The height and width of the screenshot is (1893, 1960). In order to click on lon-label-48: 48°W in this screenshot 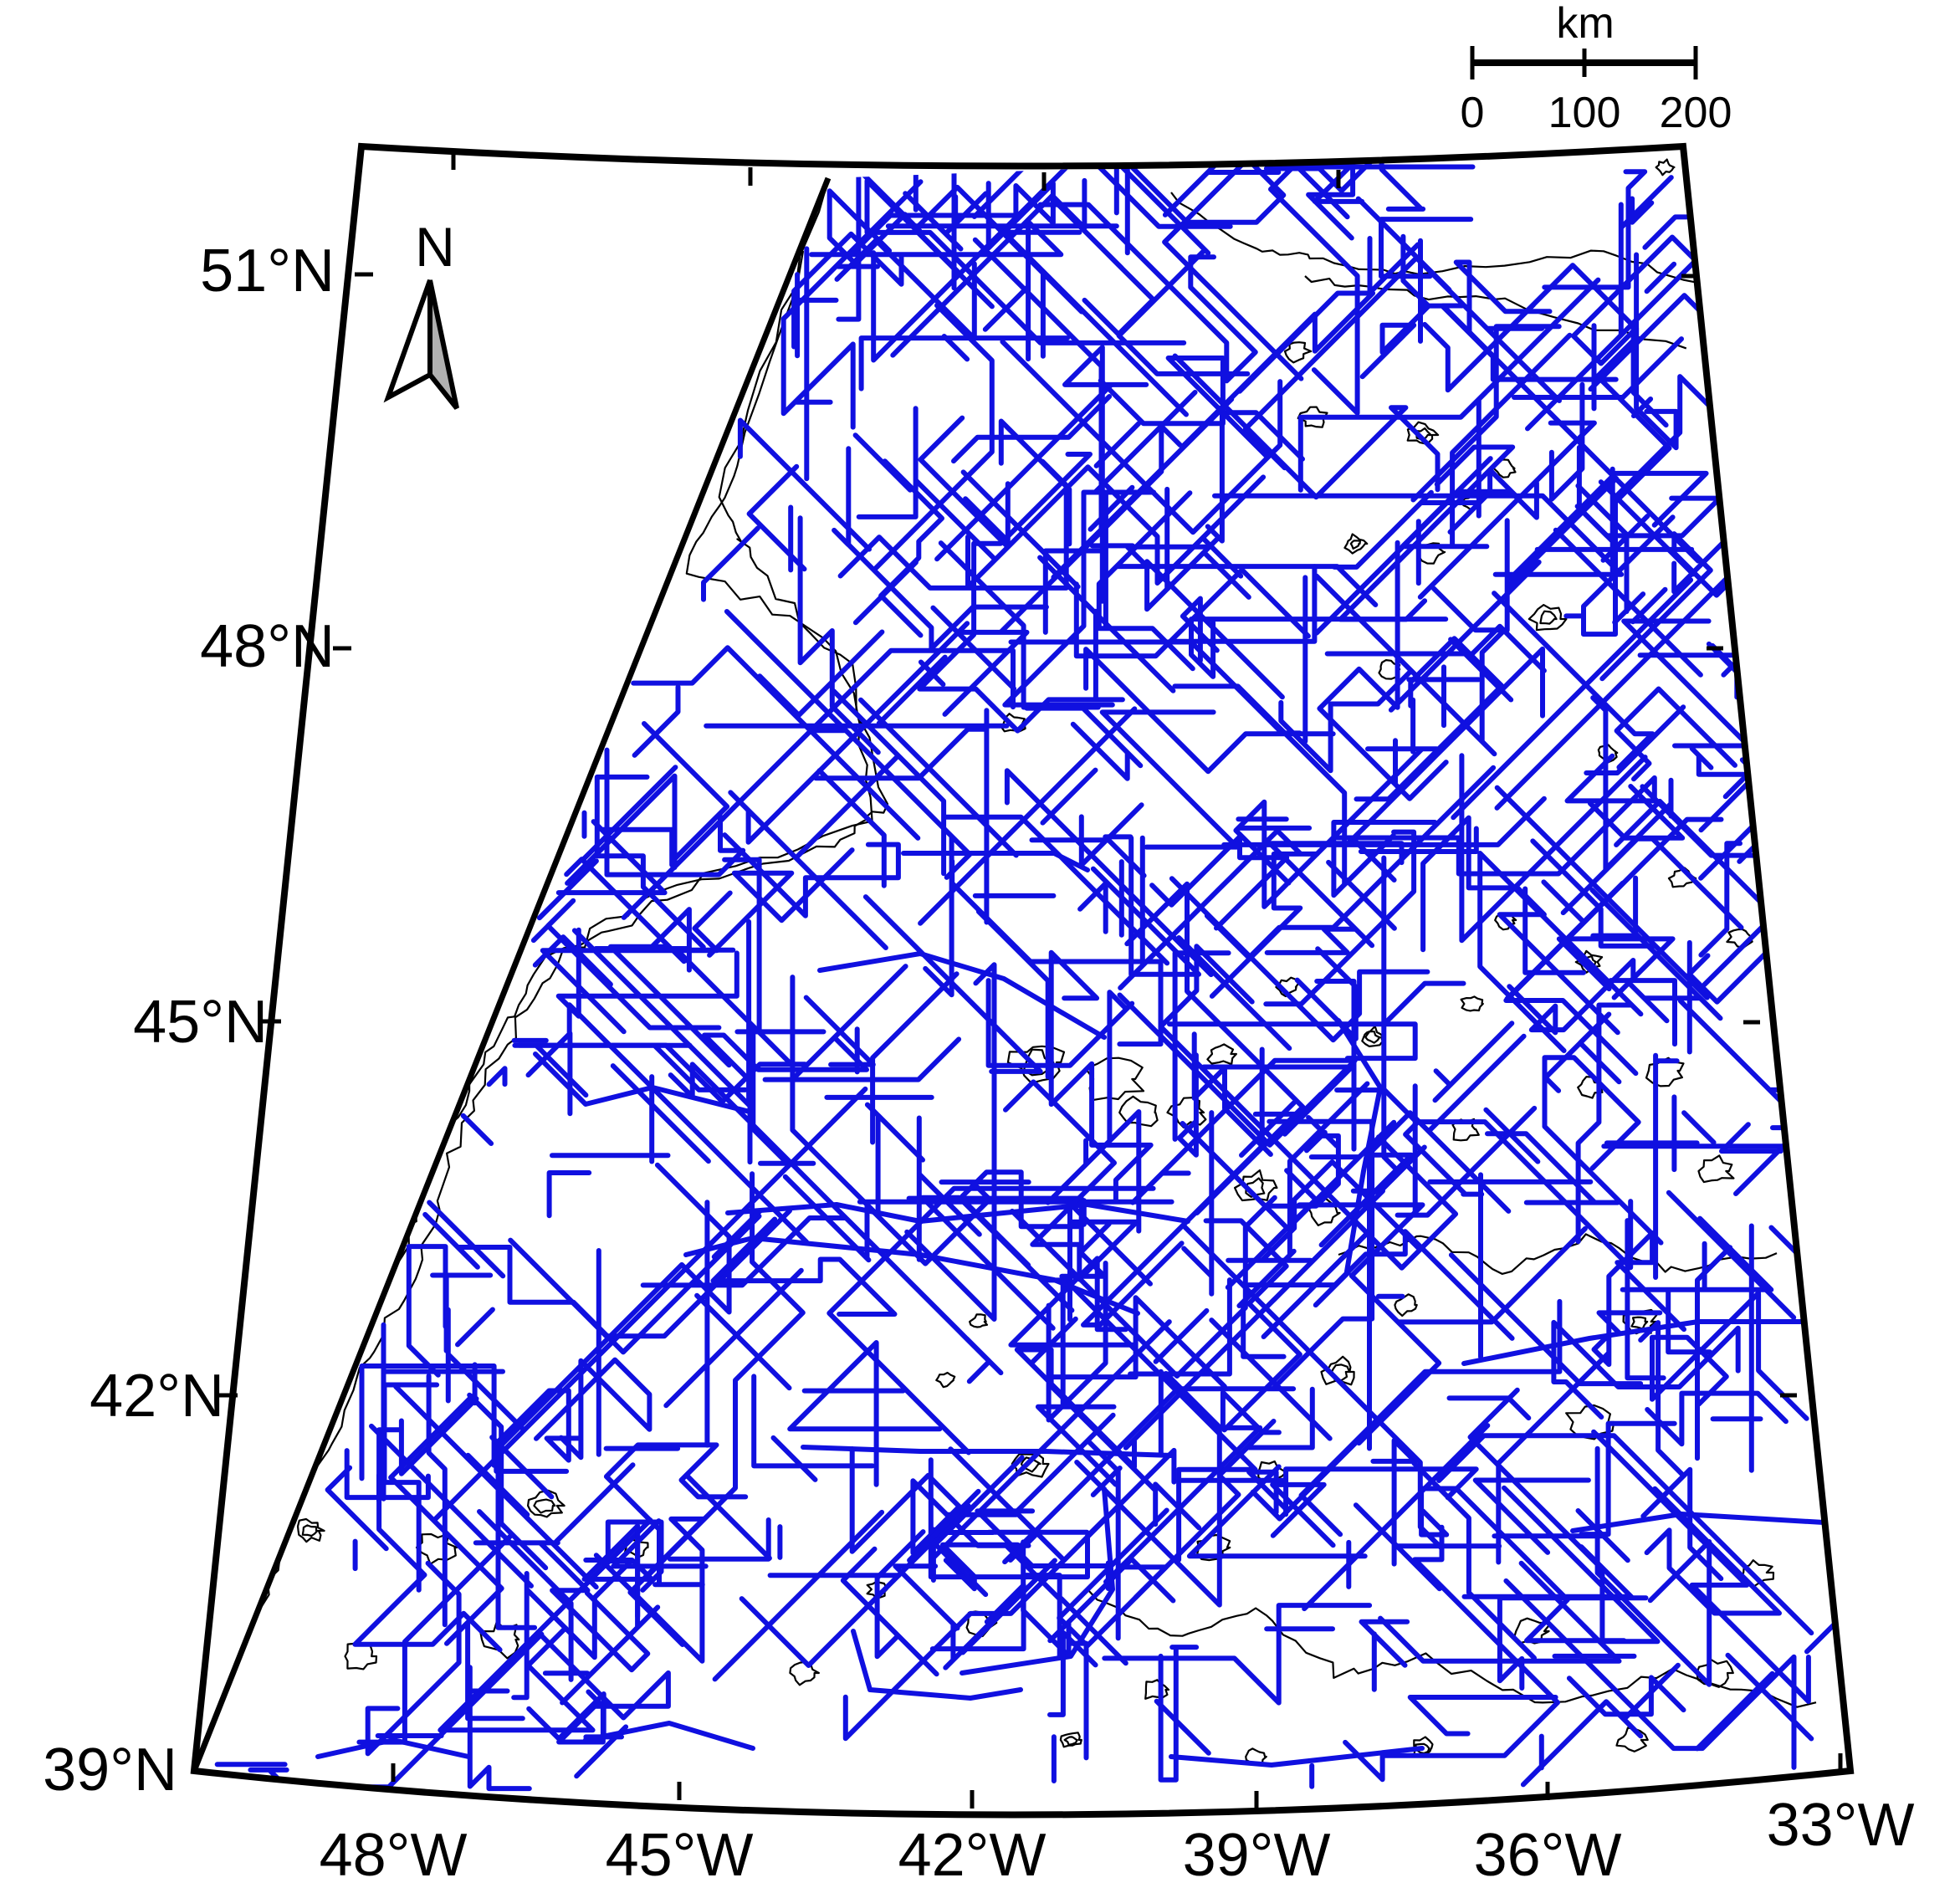, I will do `click(394, 1855)`.